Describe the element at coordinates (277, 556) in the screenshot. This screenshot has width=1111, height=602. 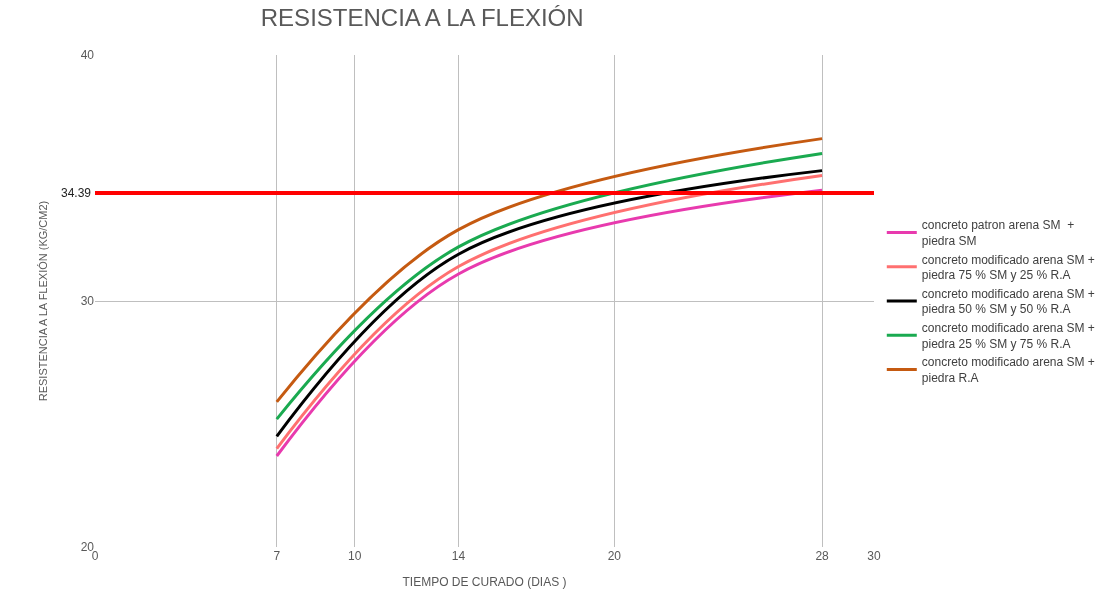
I see `x-tick-label: 7` at that location.